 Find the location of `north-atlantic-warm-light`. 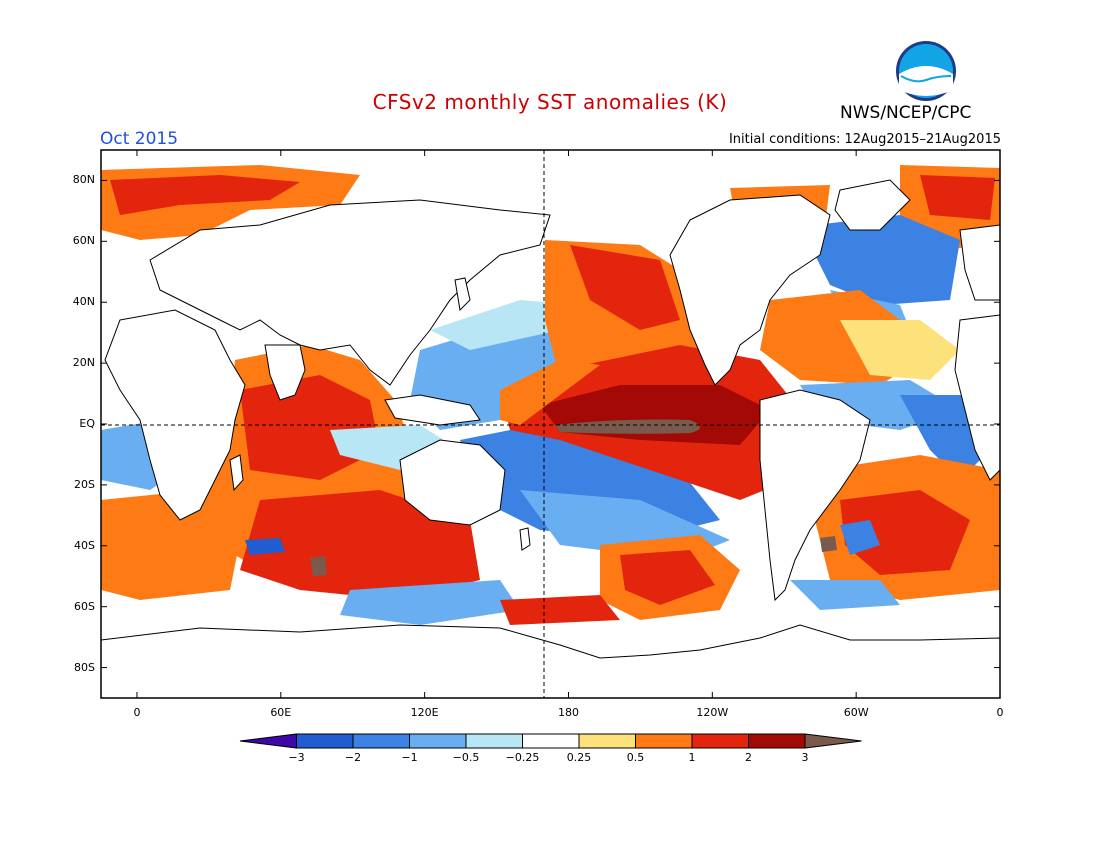

north-atlantic-warm-light is located at coordinates (900, 350).